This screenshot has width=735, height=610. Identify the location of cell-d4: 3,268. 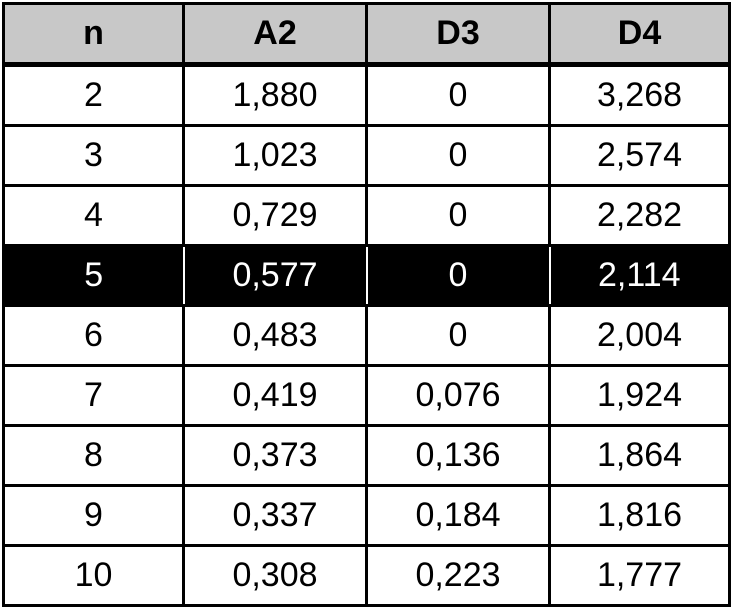
(639, 95).